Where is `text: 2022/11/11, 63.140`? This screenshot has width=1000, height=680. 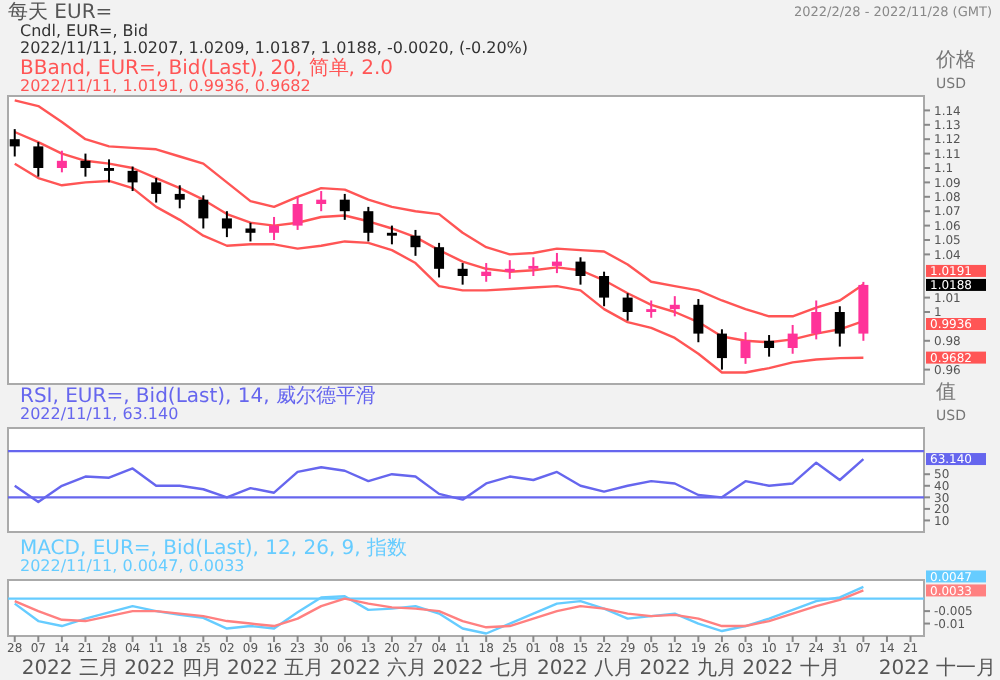 text: 2022/11/11, 63.140 is located at coordinates (99, 414).